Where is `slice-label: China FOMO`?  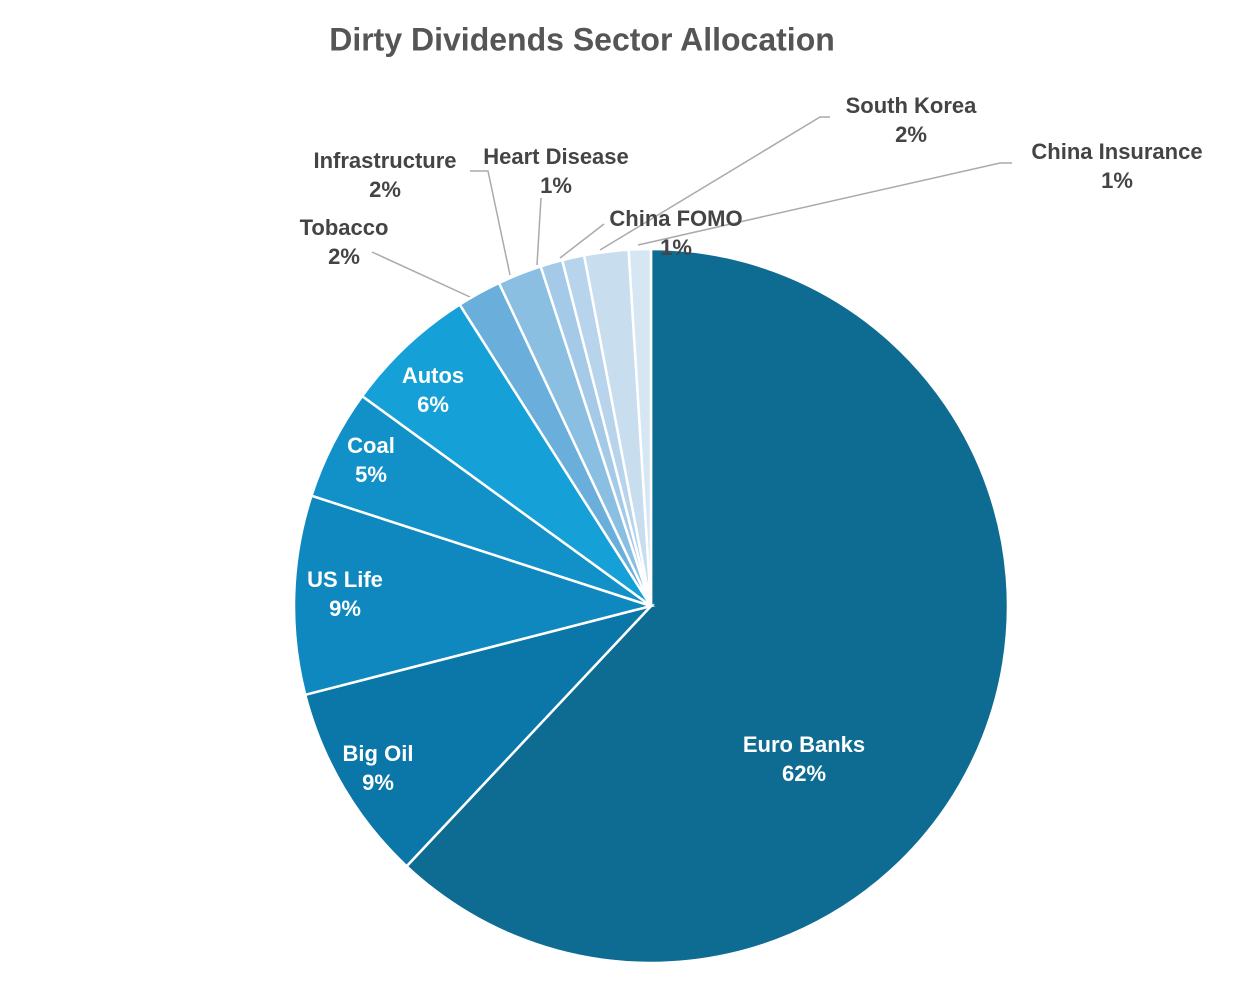
slice-label: China FOMO is located at coordinates (675, 218).